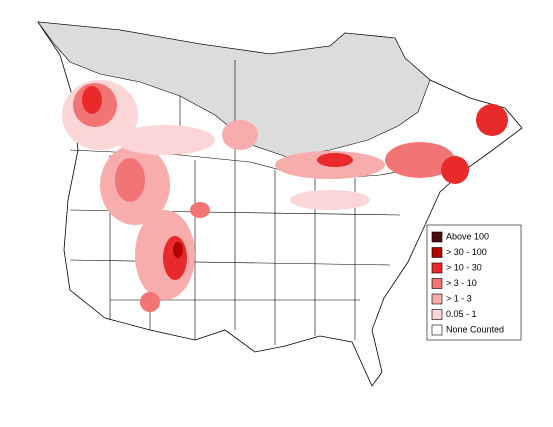 The height and width of the screenshot is (427, 553). I want to click on legend-label: None Counted, so click(475, 329).